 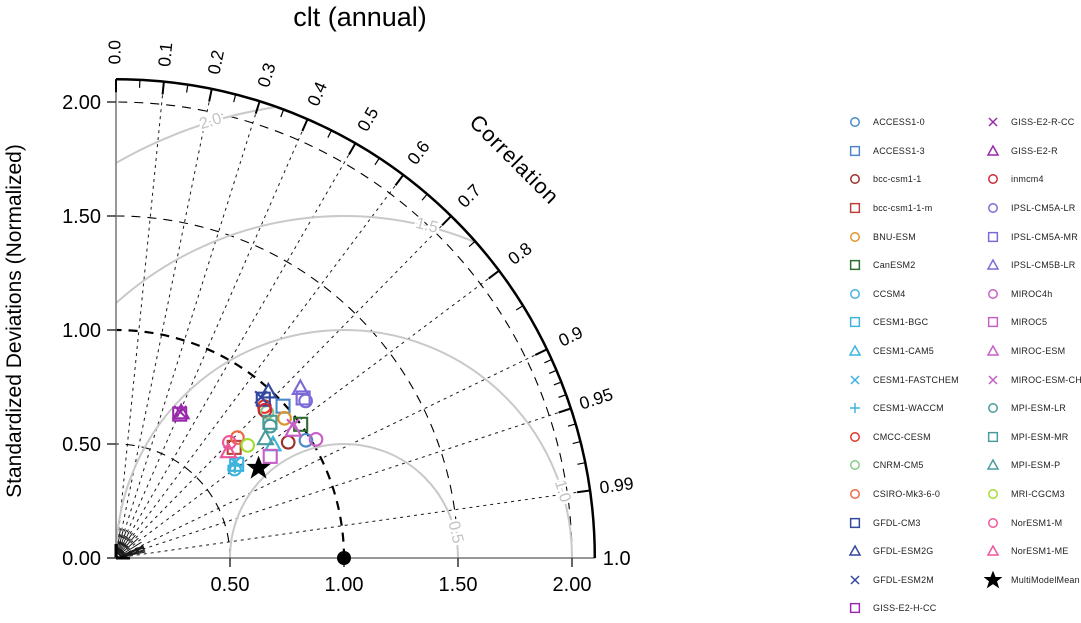 I want to click on legend-item-CESM1-CAM5: CESM1-CAM5, so click(x=902, y=351).